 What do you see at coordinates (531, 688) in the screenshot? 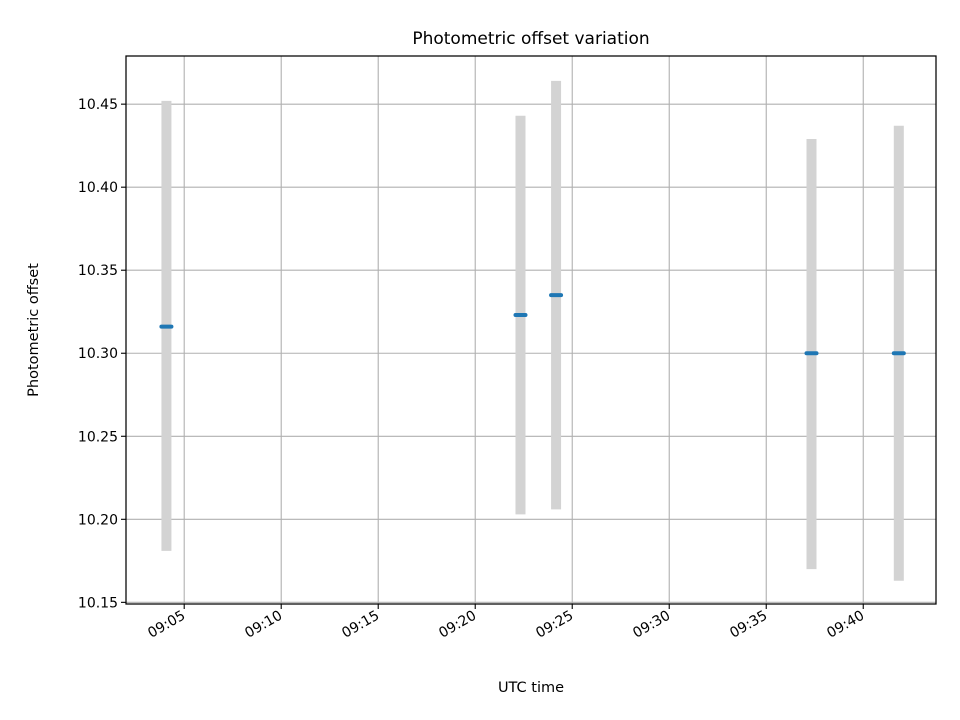
I see `x-axis-label: UTC time` at bounding box center [531, 688].